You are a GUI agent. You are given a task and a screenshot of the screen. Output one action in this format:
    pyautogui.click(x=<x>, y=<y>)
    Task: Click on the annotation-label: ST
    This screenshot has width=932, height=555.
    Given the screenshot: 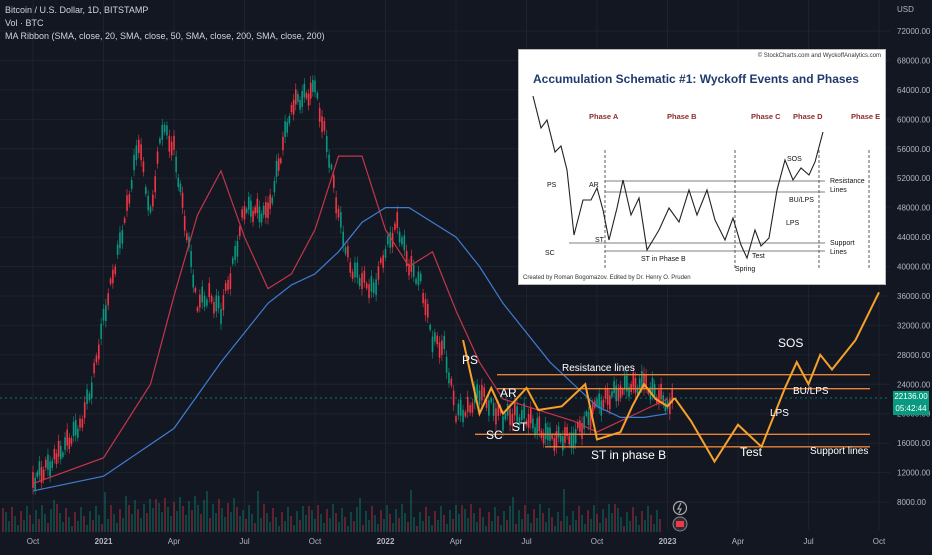 What is the action you would take?
    pyautogui.click(x=520, y=427)
    